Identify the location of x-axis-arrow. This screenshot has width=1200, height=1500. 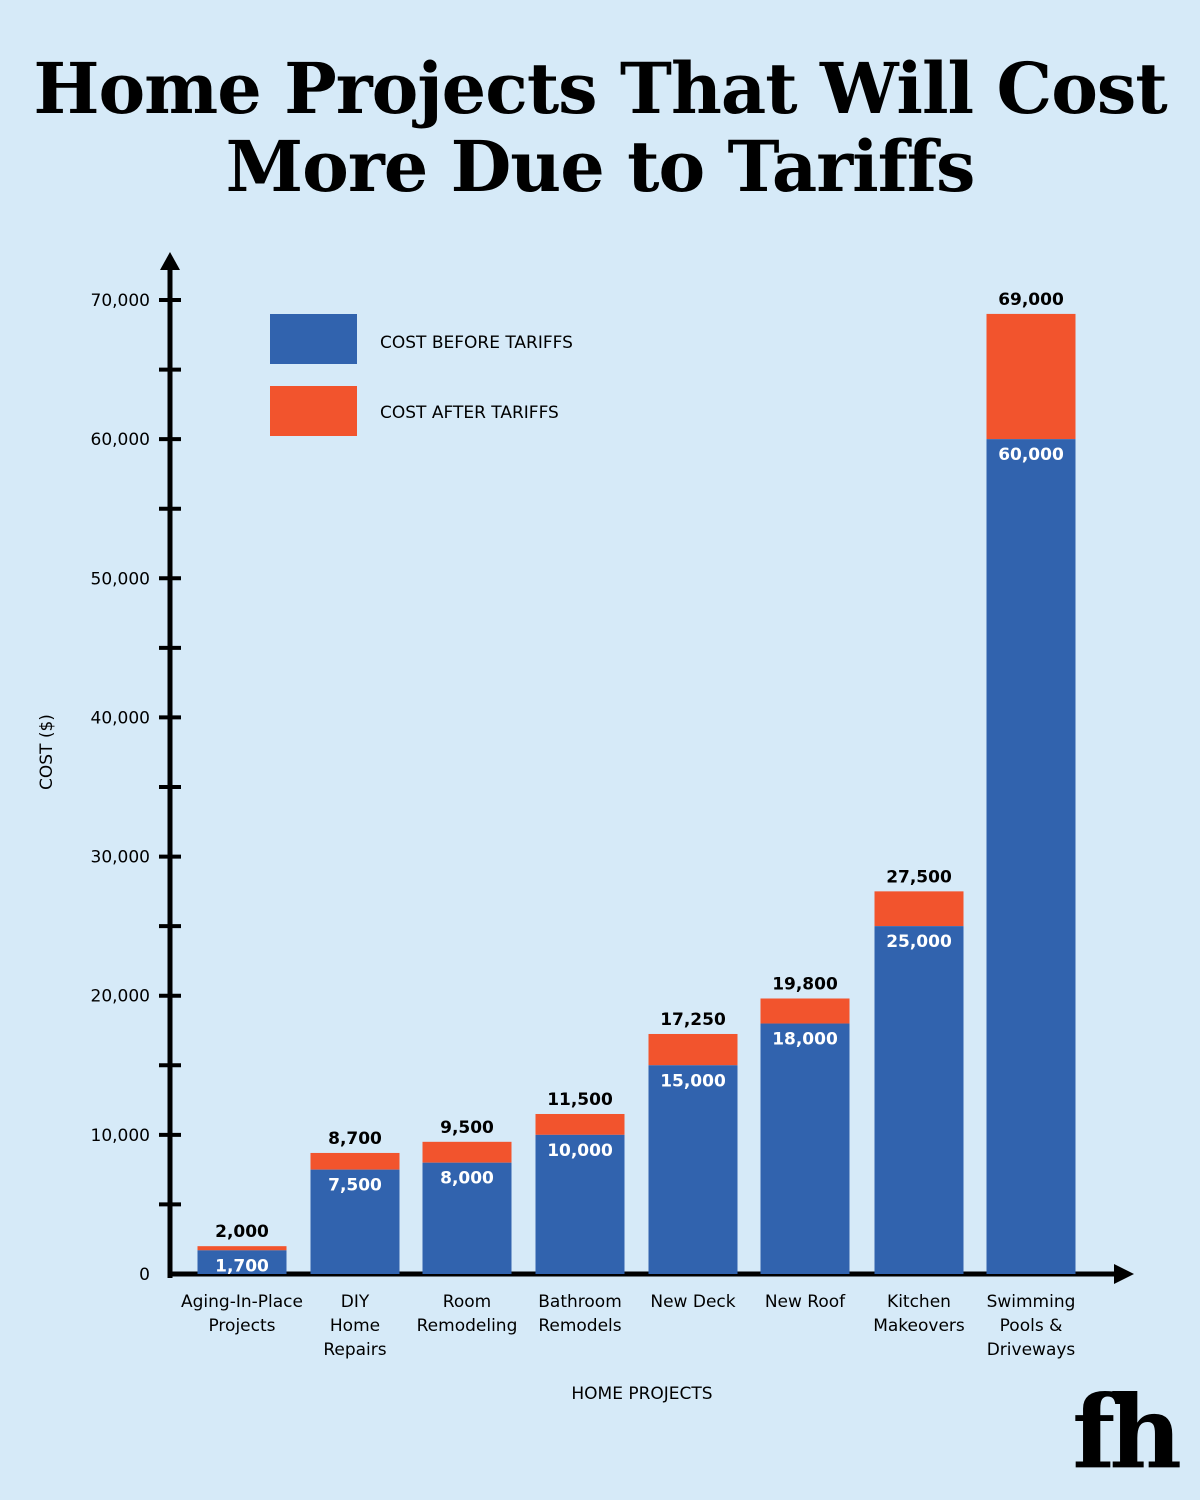
(1124, 1274).